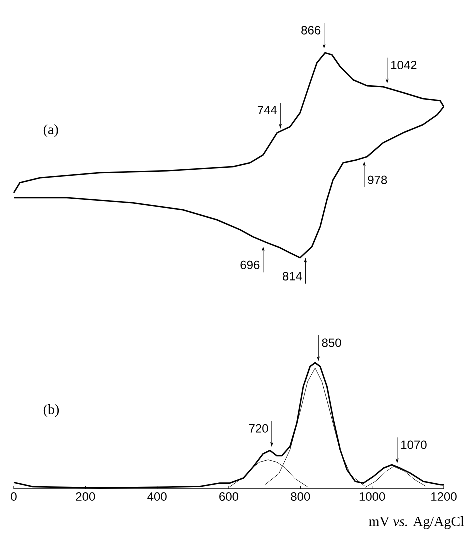  Describe the element at coordinates (404, 65) in the screenshot. I see `annotation: 1042` at that location.